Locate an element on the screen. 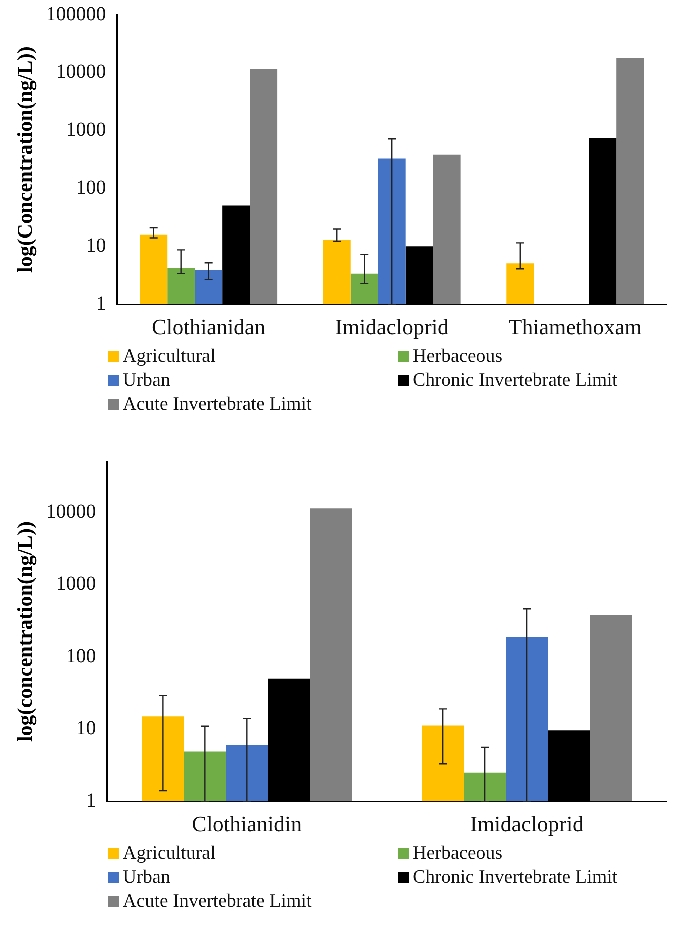 This screenshot has width=697, height=925. x-tick-label: Clothianidan is located at coordinates (209, 327).